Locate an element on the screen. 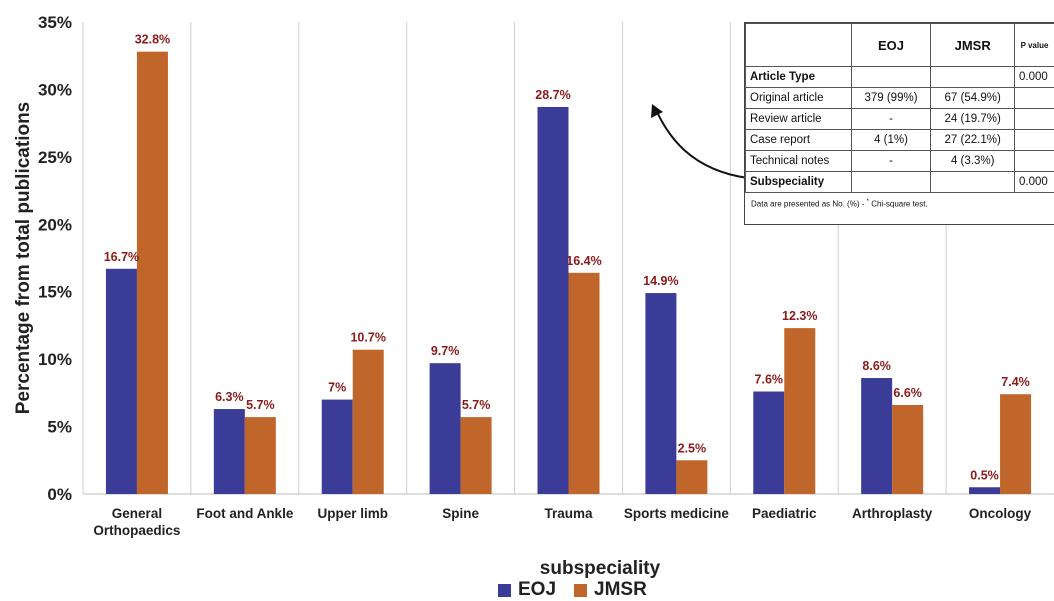  x-tick-label-line: Oncology is located at coordinates (1000, 513).